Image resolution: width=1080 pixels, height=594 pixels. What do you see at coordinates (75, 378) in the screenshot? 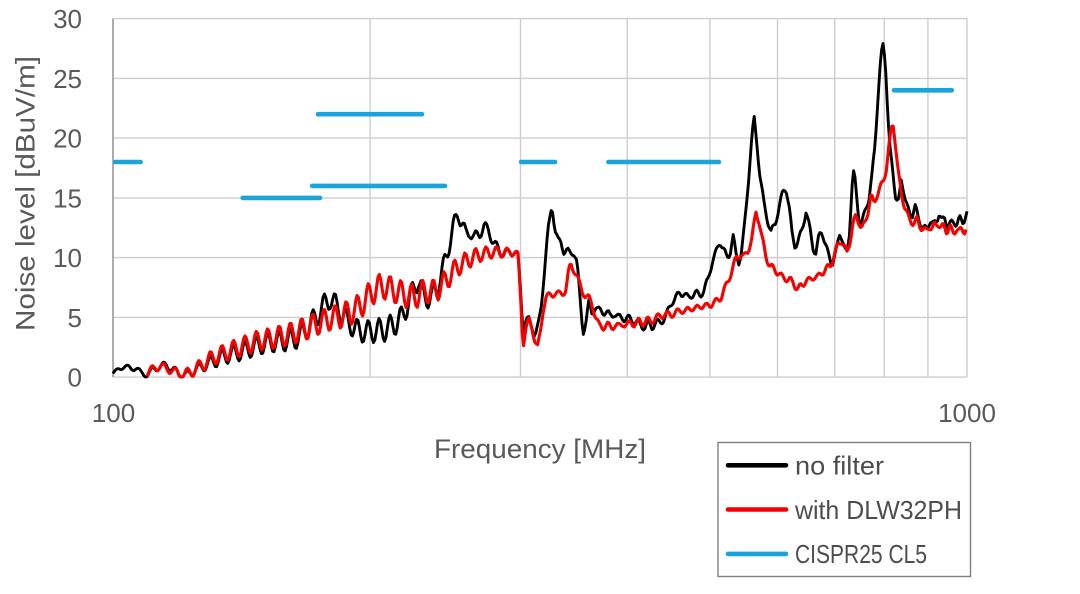
I see `svg-text: 0` at bounding box center [75, 378].